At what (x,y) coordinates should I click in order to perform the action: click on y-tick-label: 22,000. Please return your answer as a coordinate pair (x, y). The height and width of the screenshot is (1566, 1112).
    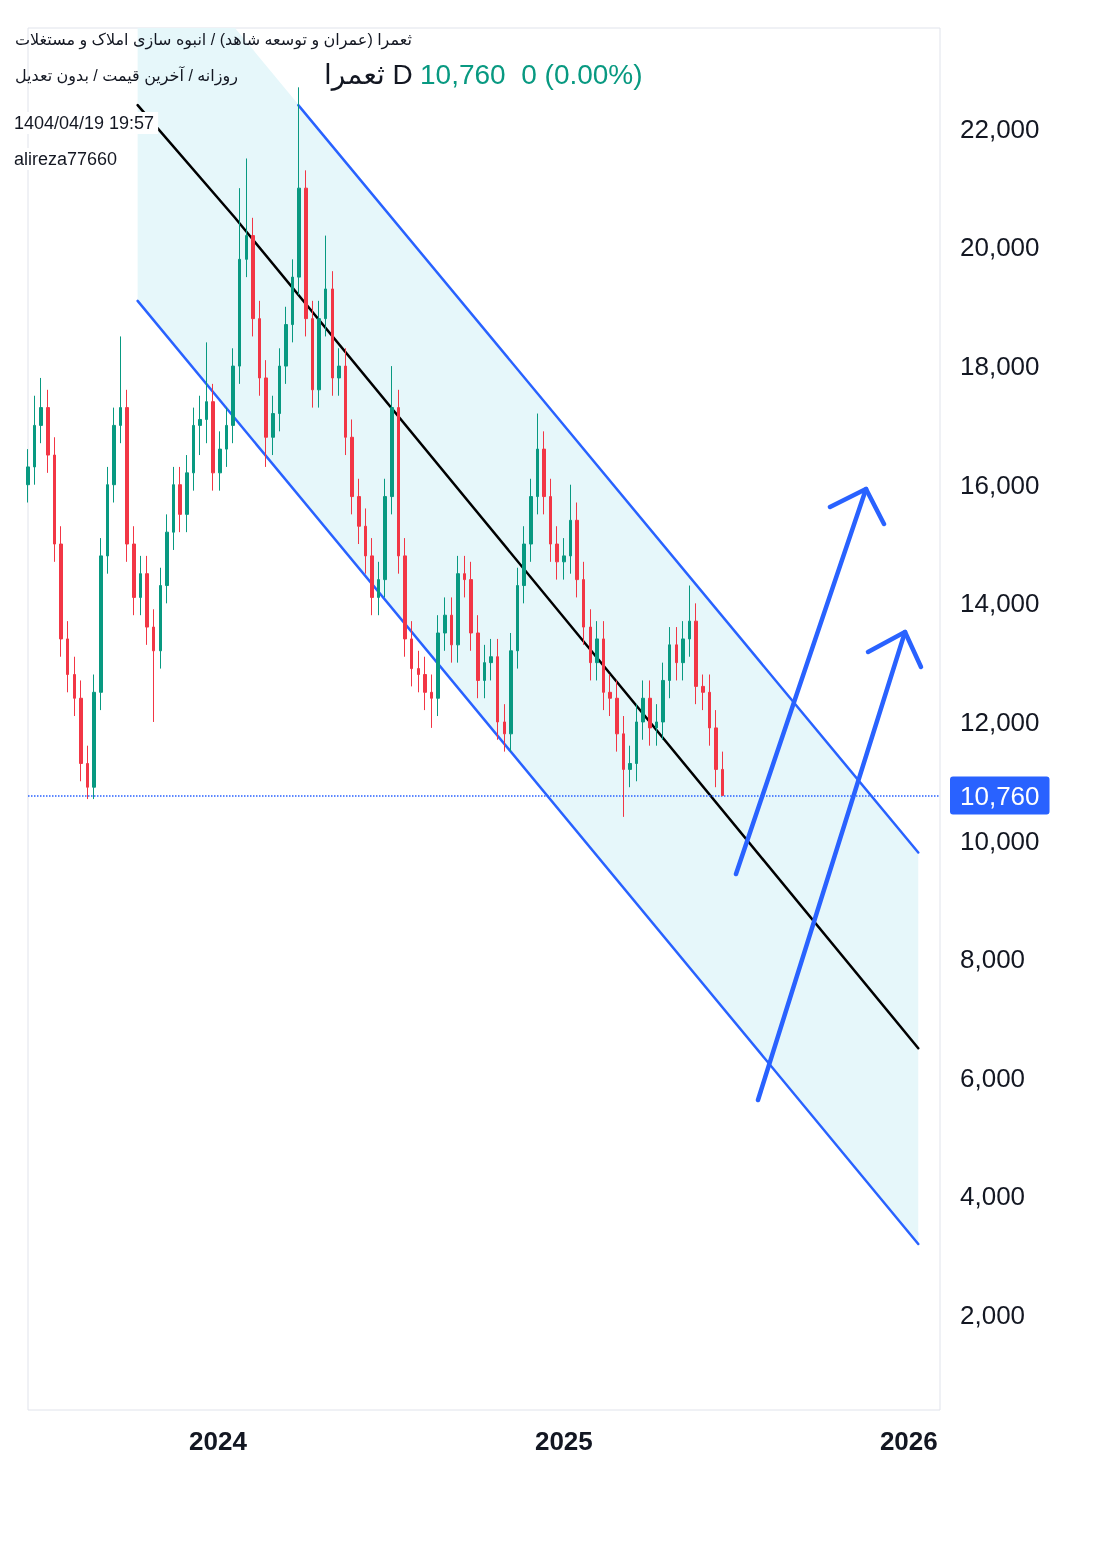
    Looking at the image, I should click on (1000, 128).